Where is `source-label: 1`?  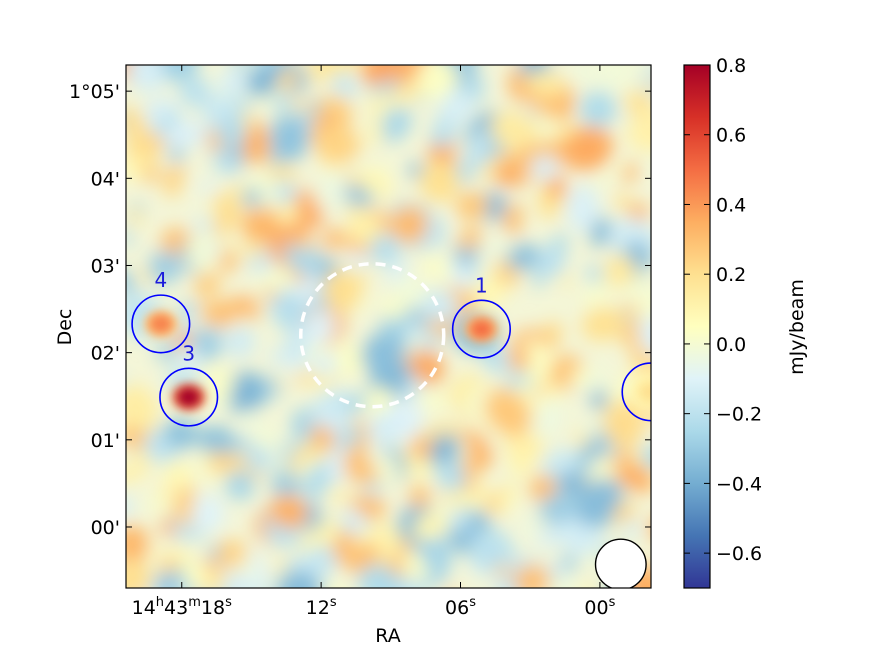
source-label: 1 is located at coordinates (481, 285).